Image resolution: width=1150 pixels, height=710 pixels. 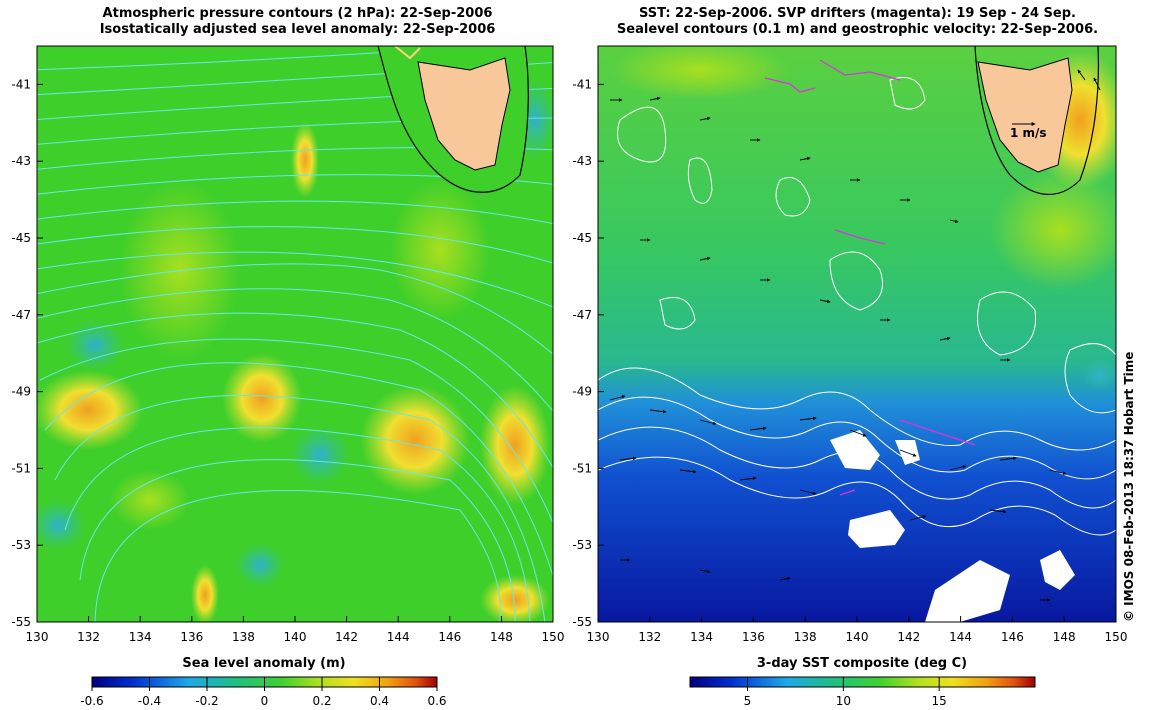 I want to click on sst-ticks-label-0: 5, so click(x=748, y=701).